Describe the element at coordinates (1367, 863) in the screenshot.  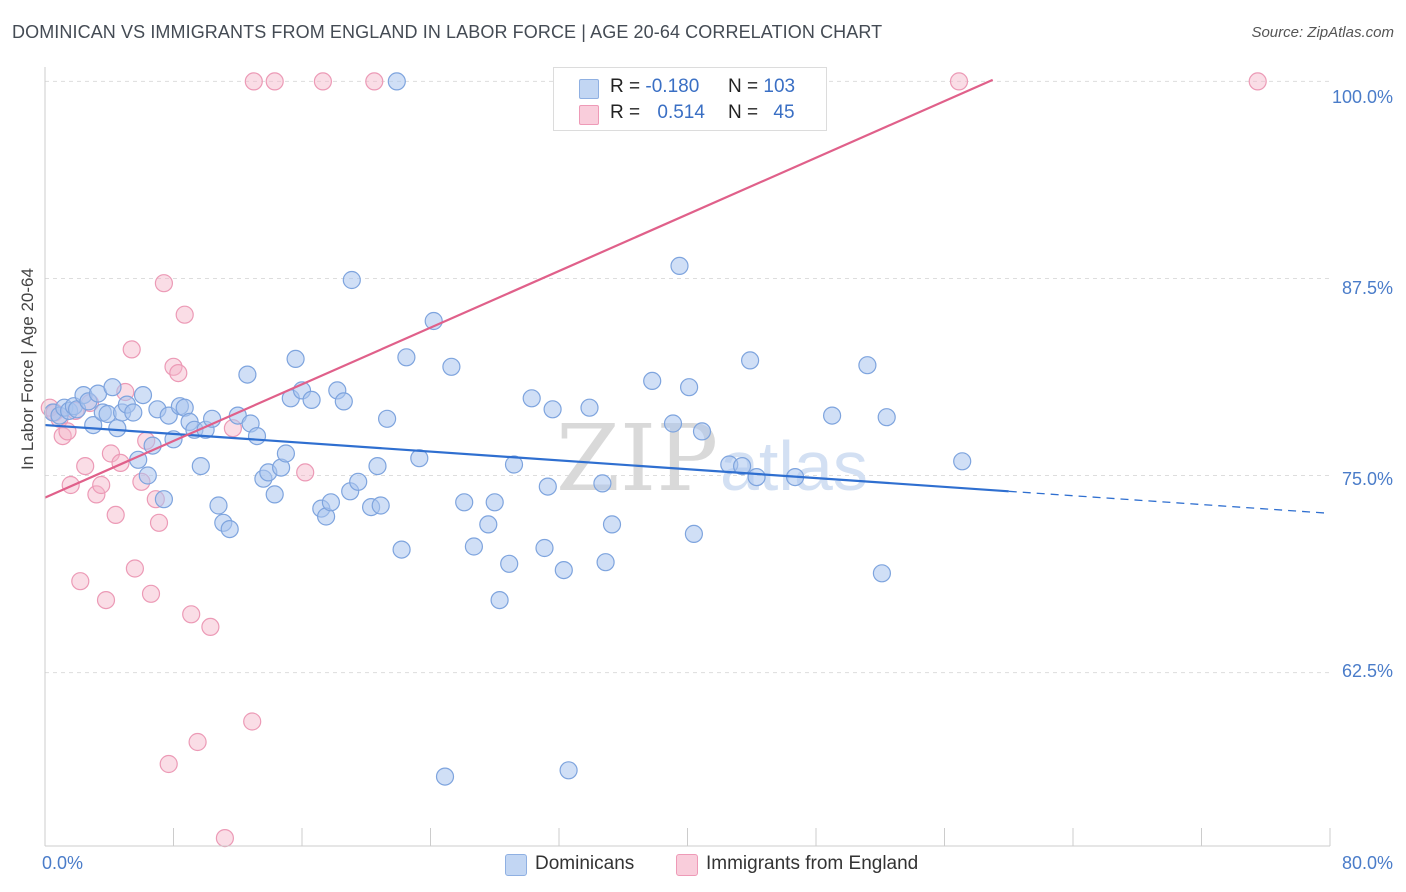
I see `x-tick-label-right: 80.0%` at that location.